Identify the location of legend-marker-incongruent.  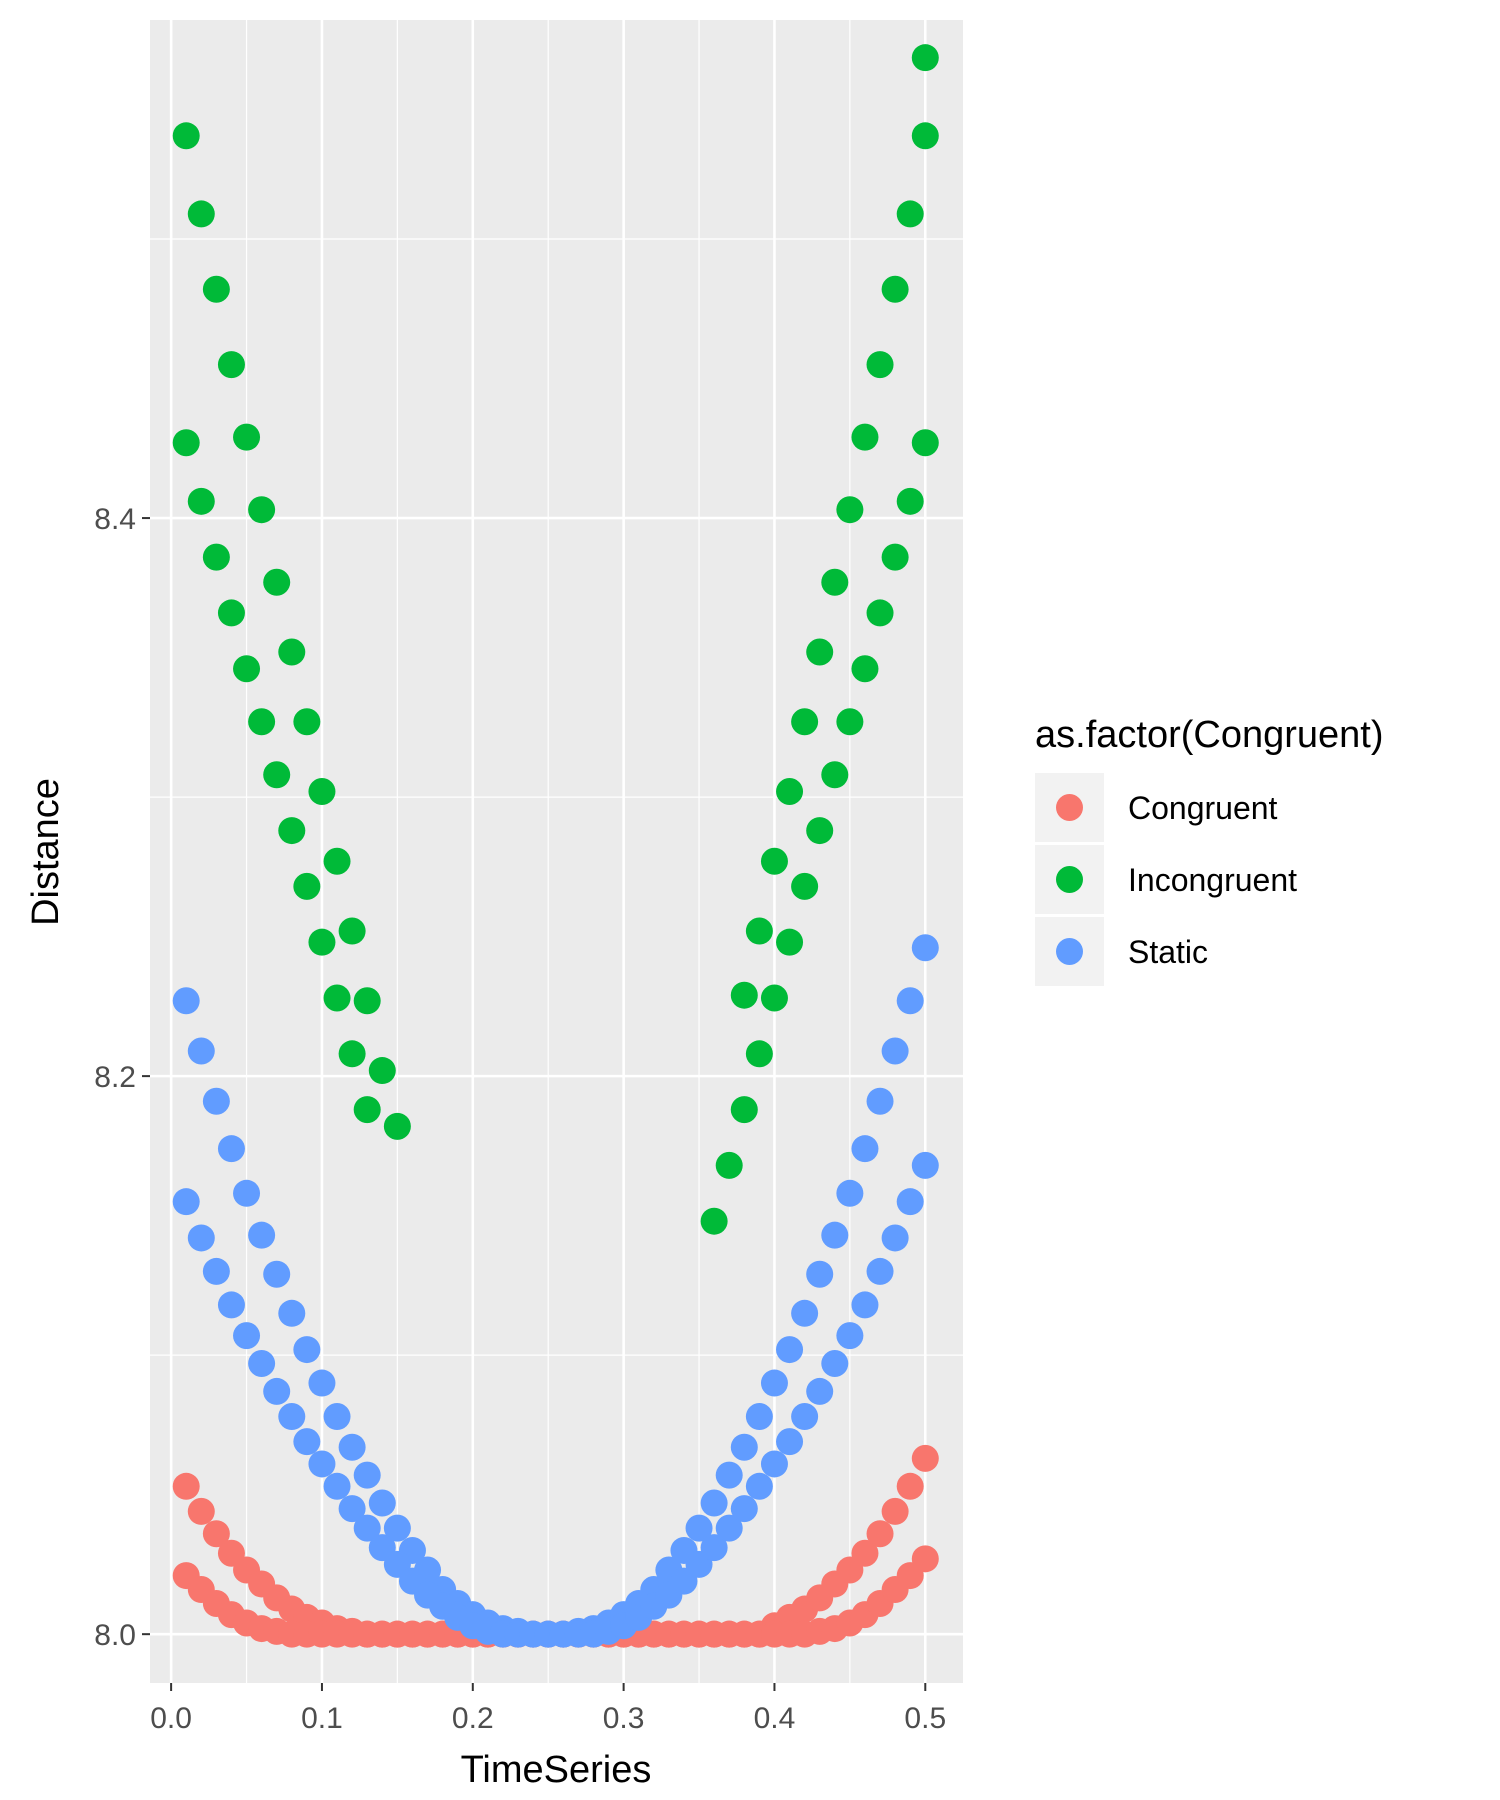
(1069, 879).